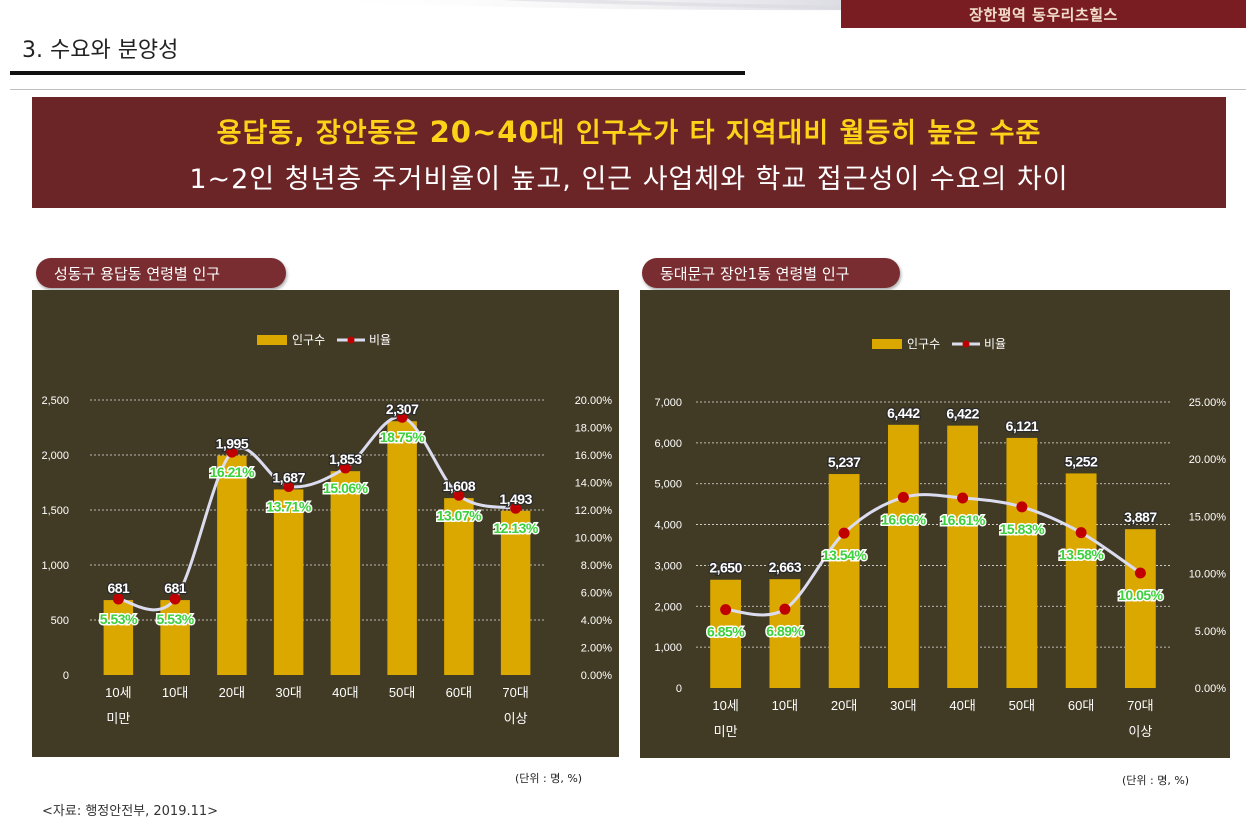  I want to click on x-tick-label: 이상, so click(1140, 731).